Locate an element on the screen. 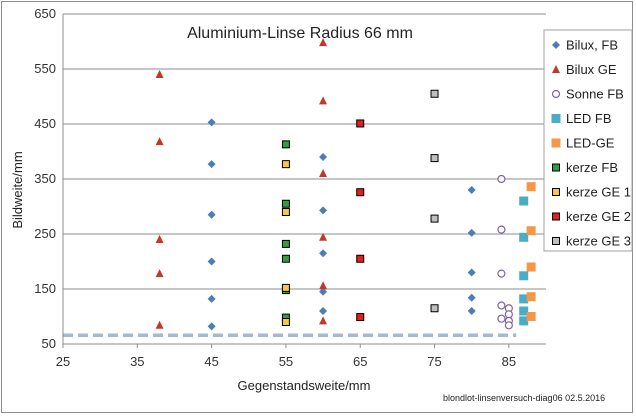  x-tick-label: 55 is located at coordinates (286, 361).